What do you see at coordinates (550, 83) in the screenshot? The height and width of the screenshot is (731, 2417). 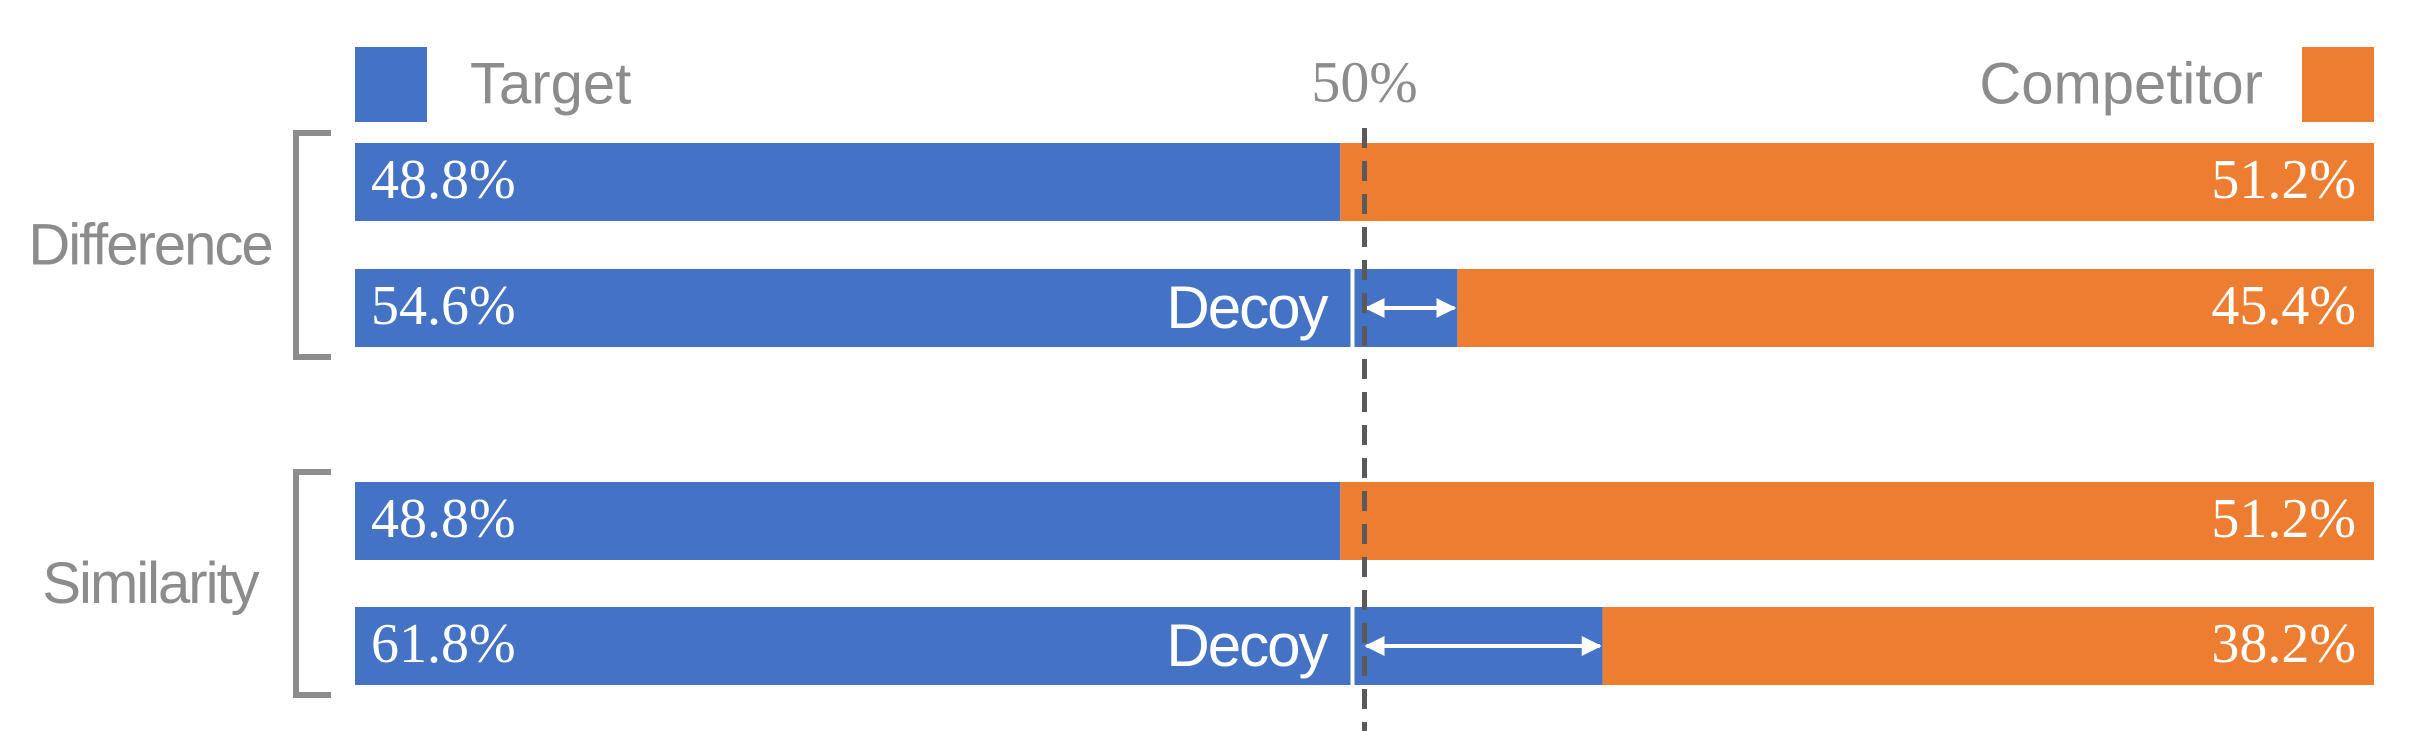 I see `legend-label: Target` at bounding box center [550, 83].